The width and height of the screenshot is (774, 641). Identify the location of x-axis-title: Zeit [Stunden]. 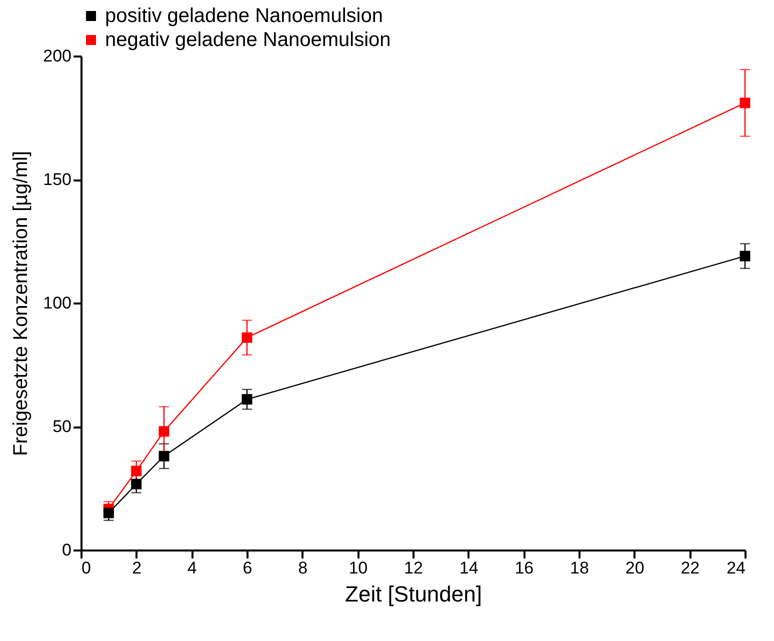
(413, 594).